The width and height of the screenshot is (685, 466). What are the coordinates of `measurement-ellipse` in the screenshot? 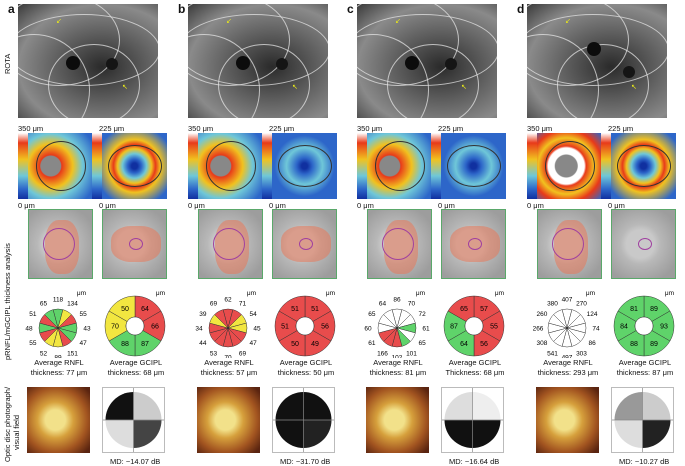 It's located at (305, 166).